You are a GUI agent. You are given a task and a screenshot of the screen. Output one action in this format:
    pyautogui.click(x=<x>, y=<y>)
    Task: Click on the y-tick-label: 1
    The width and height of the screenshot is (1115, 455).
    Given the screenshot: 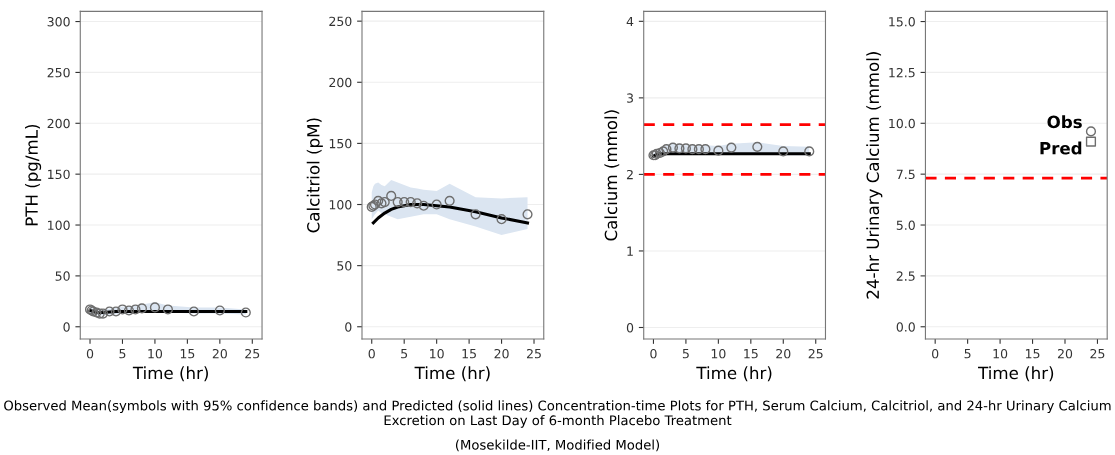 What is the action you would take?
    pyautogui.click(x=630, y=251)
    